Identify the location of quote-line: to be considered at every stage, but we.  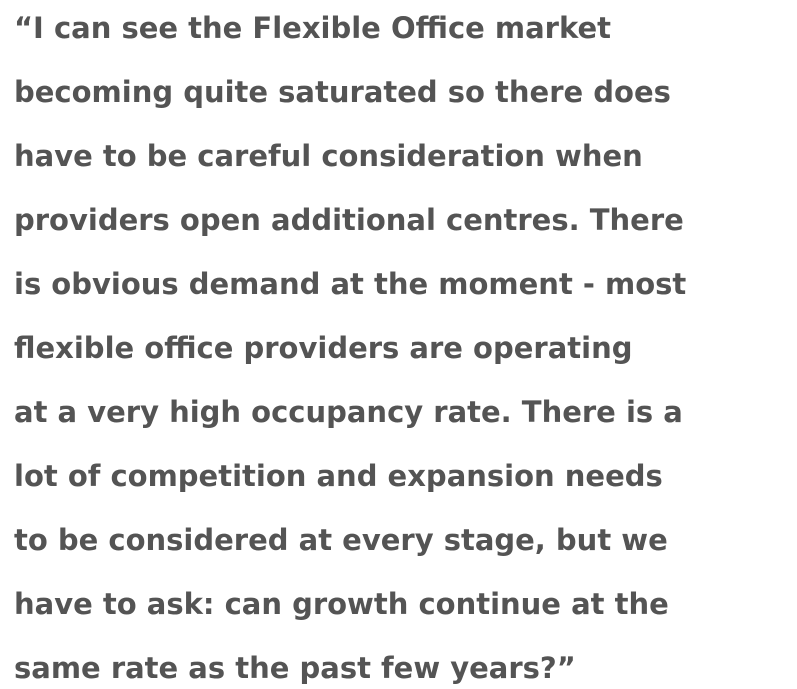
(341, 540).